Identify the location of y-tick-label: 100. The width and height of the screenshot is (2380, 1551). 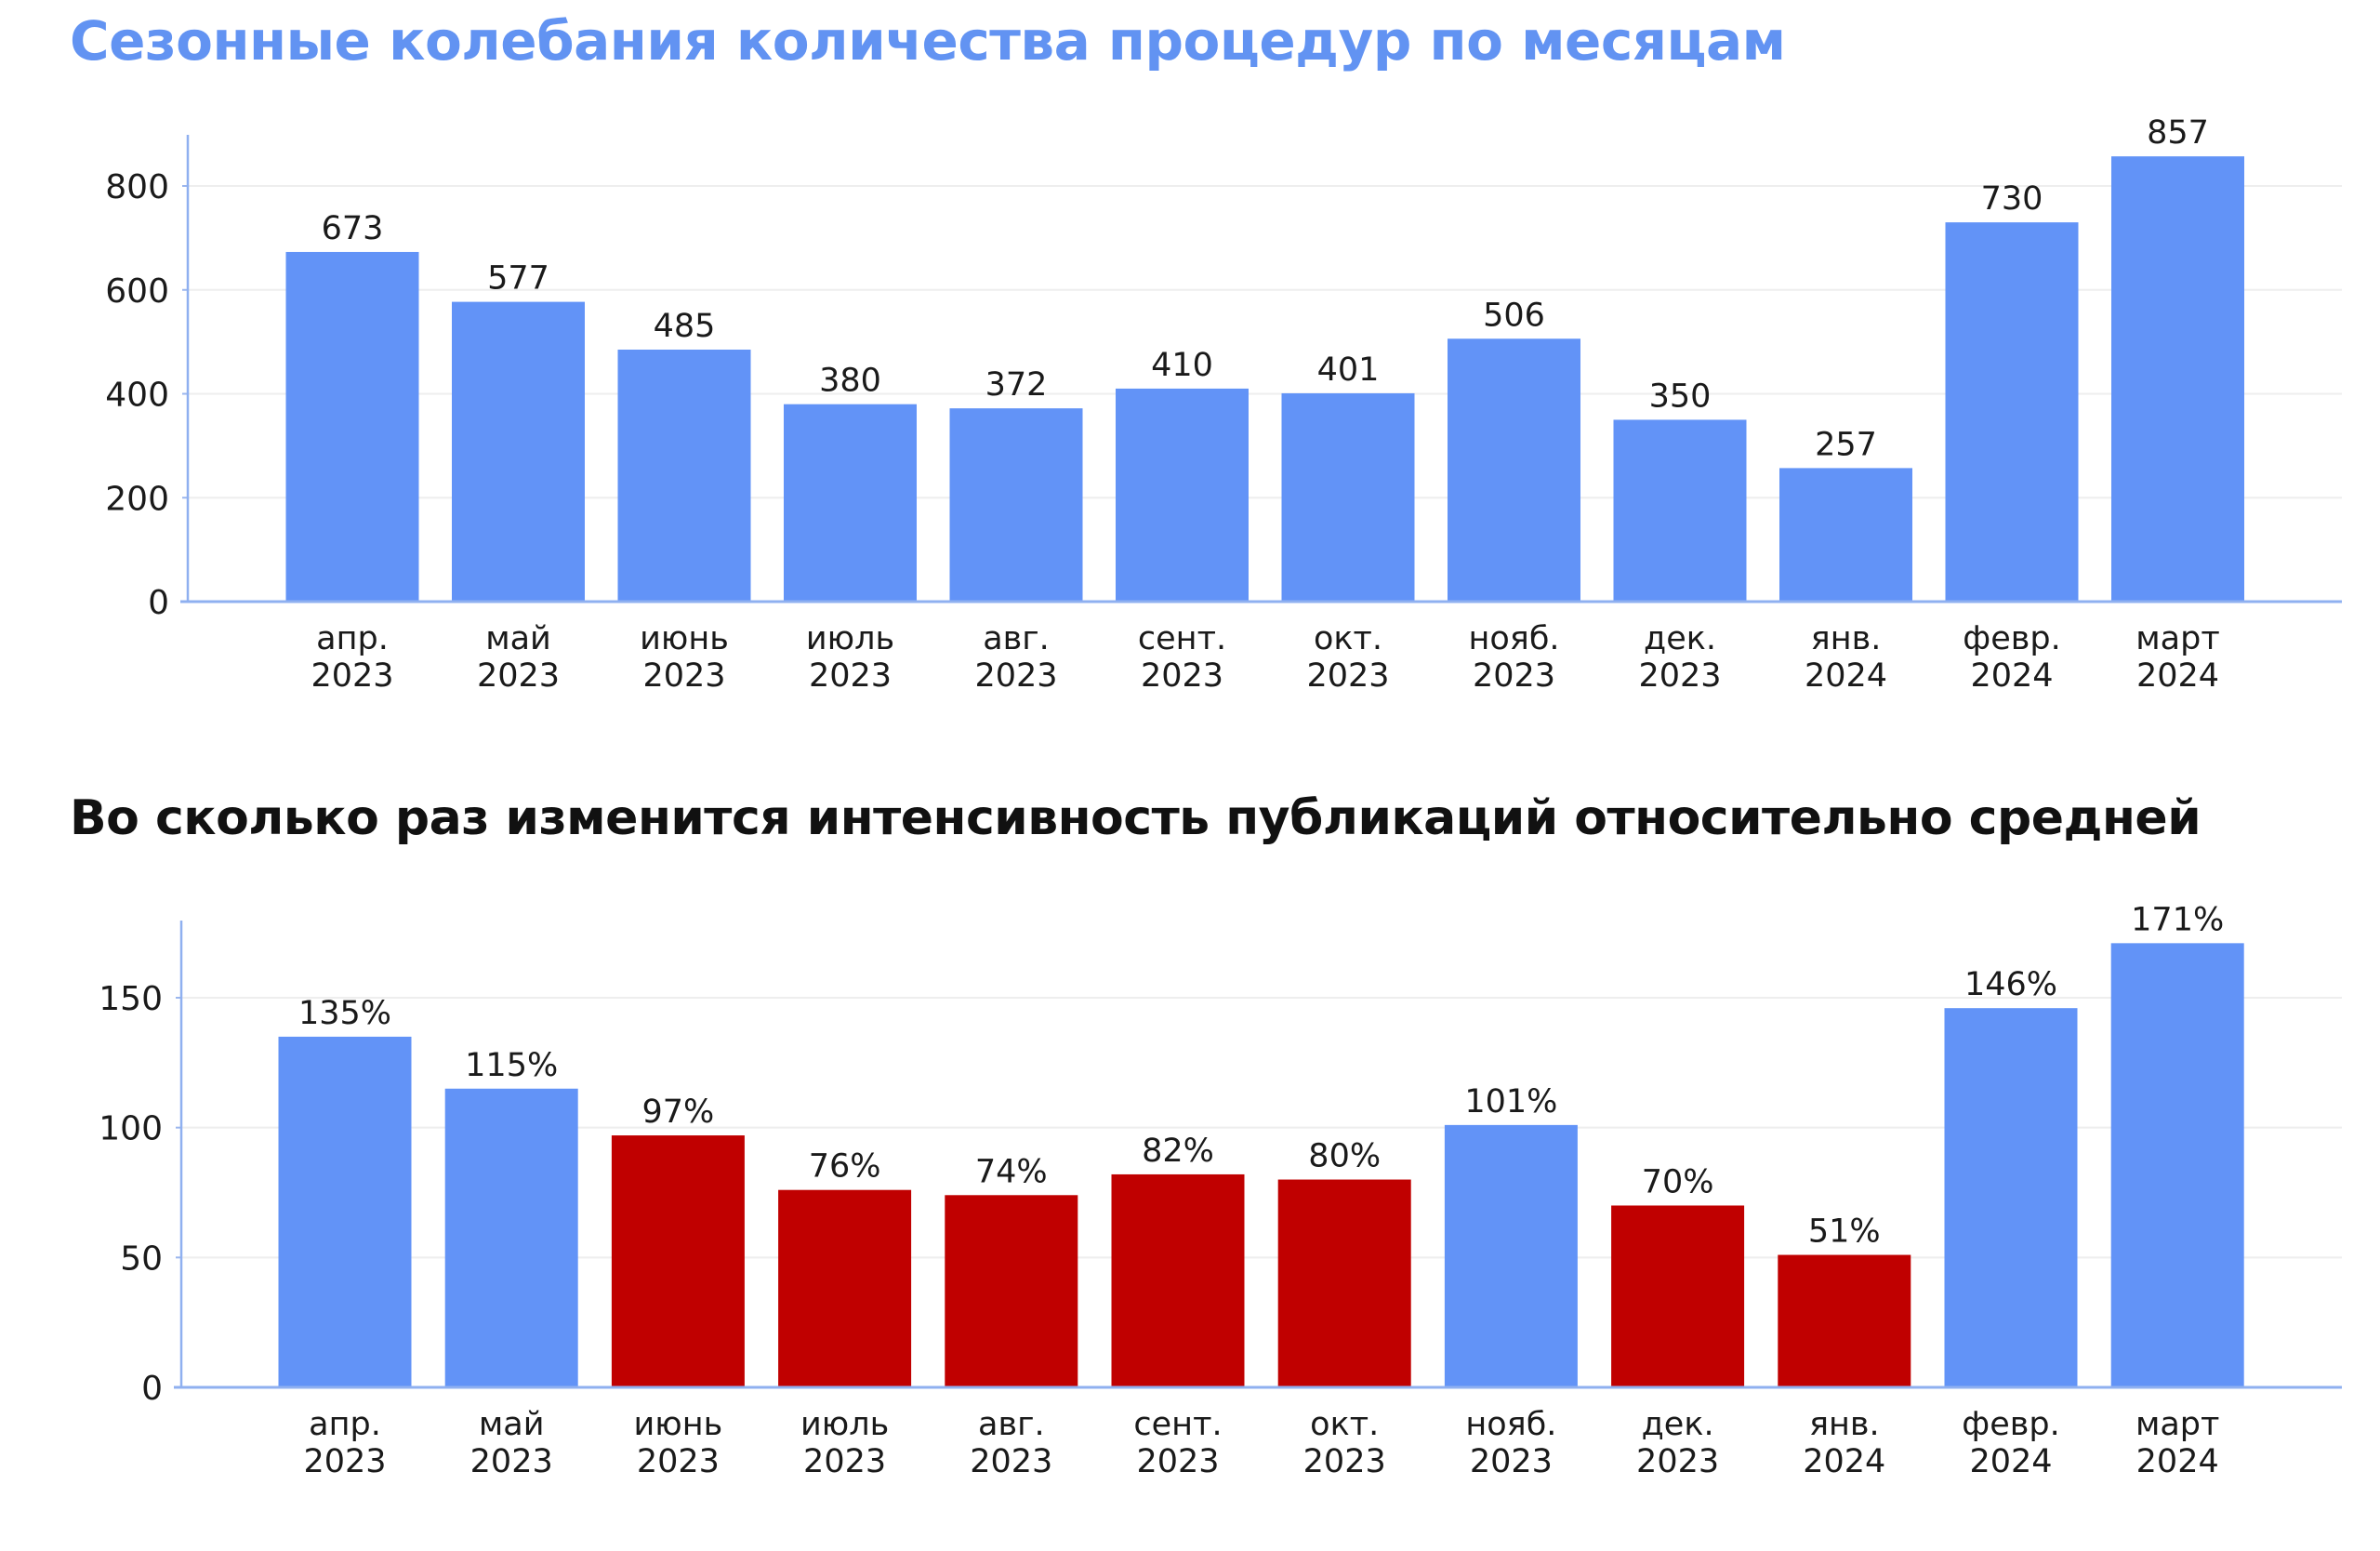
(131, 1129).